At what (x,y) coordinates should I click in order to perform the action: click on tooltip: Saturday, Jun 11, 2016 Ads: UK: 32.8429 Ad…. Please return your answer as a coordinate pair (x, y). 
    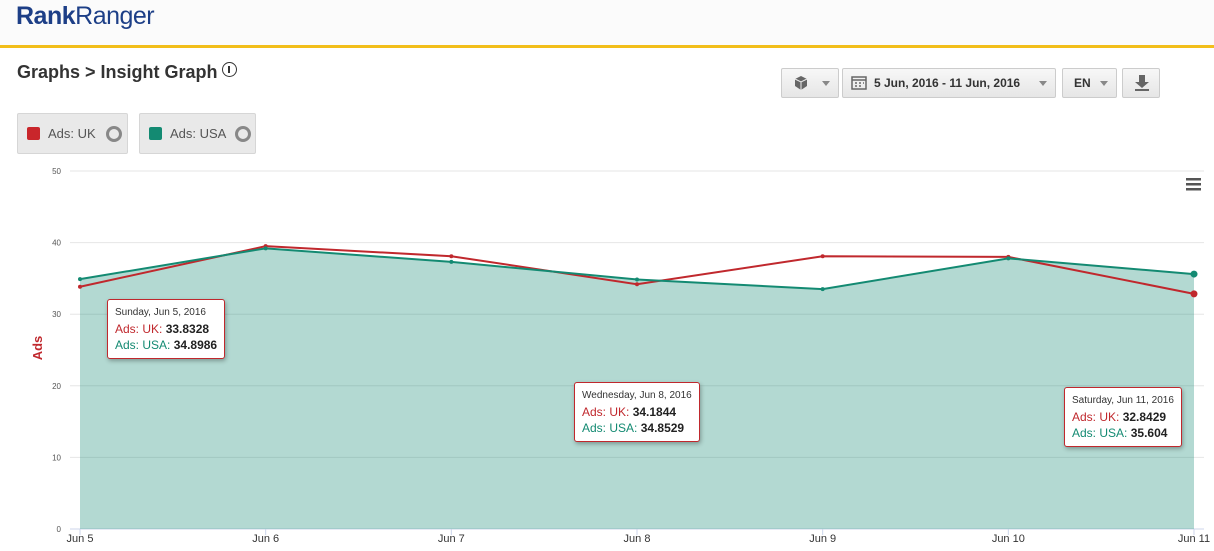
    Looking at the image, I should click on (1123, 417).